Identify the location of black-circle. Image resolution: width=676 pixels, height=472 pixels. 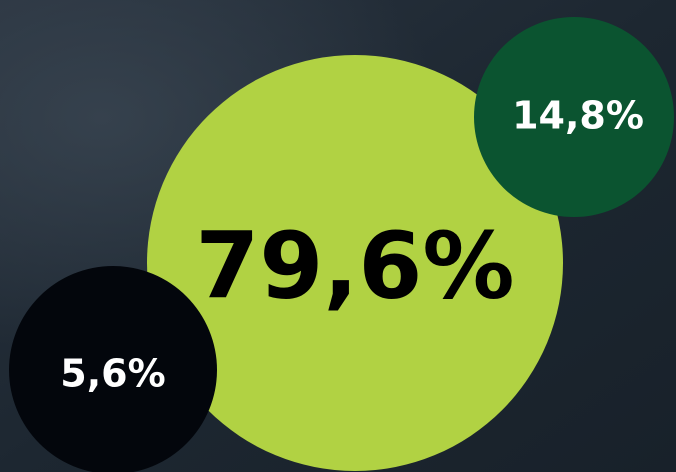
(113, 369).